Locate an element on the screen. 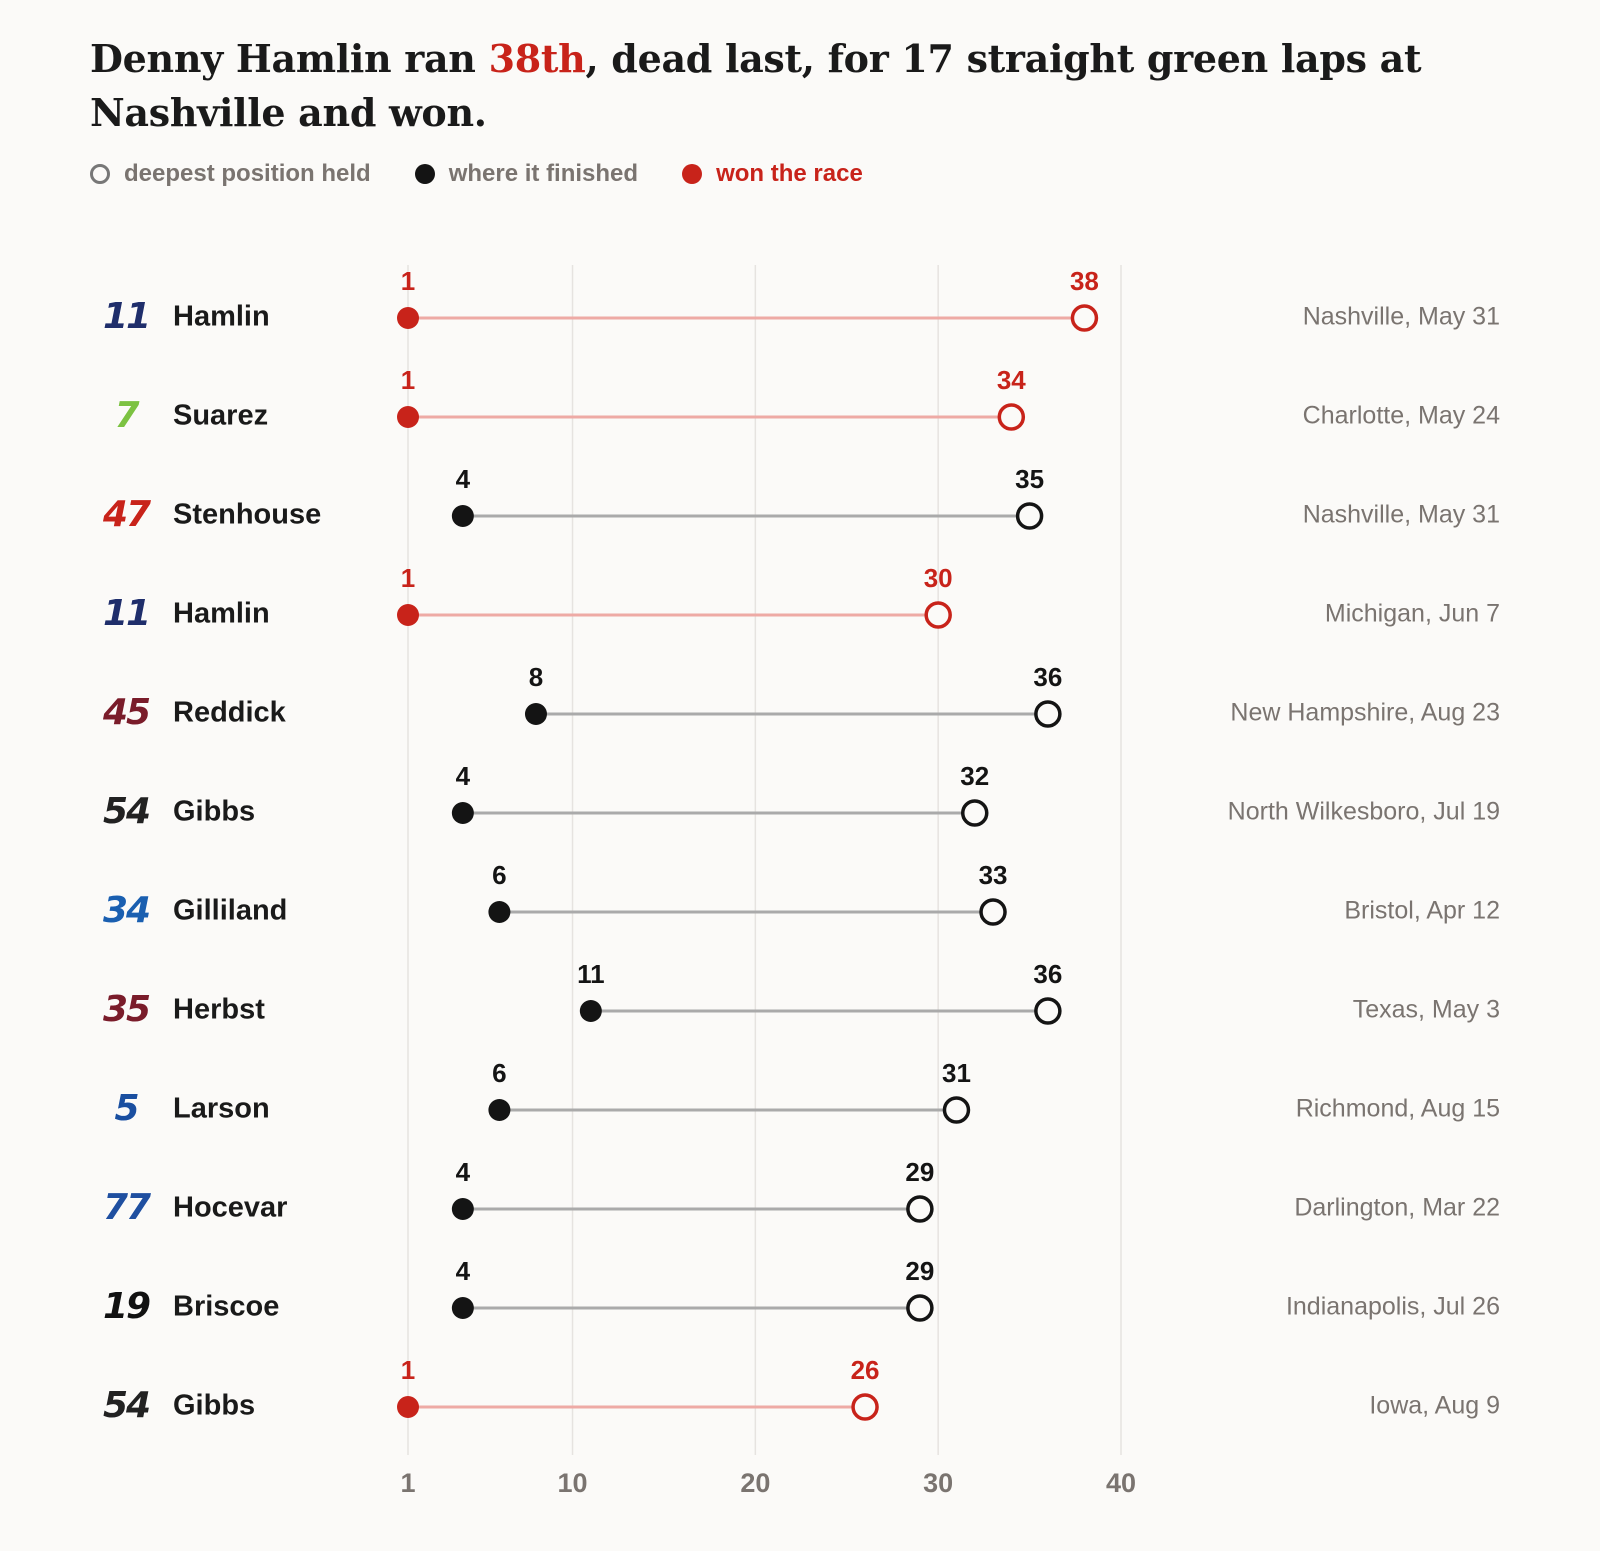  x-tick-label: 30 is located at coordinates (938, 1483).